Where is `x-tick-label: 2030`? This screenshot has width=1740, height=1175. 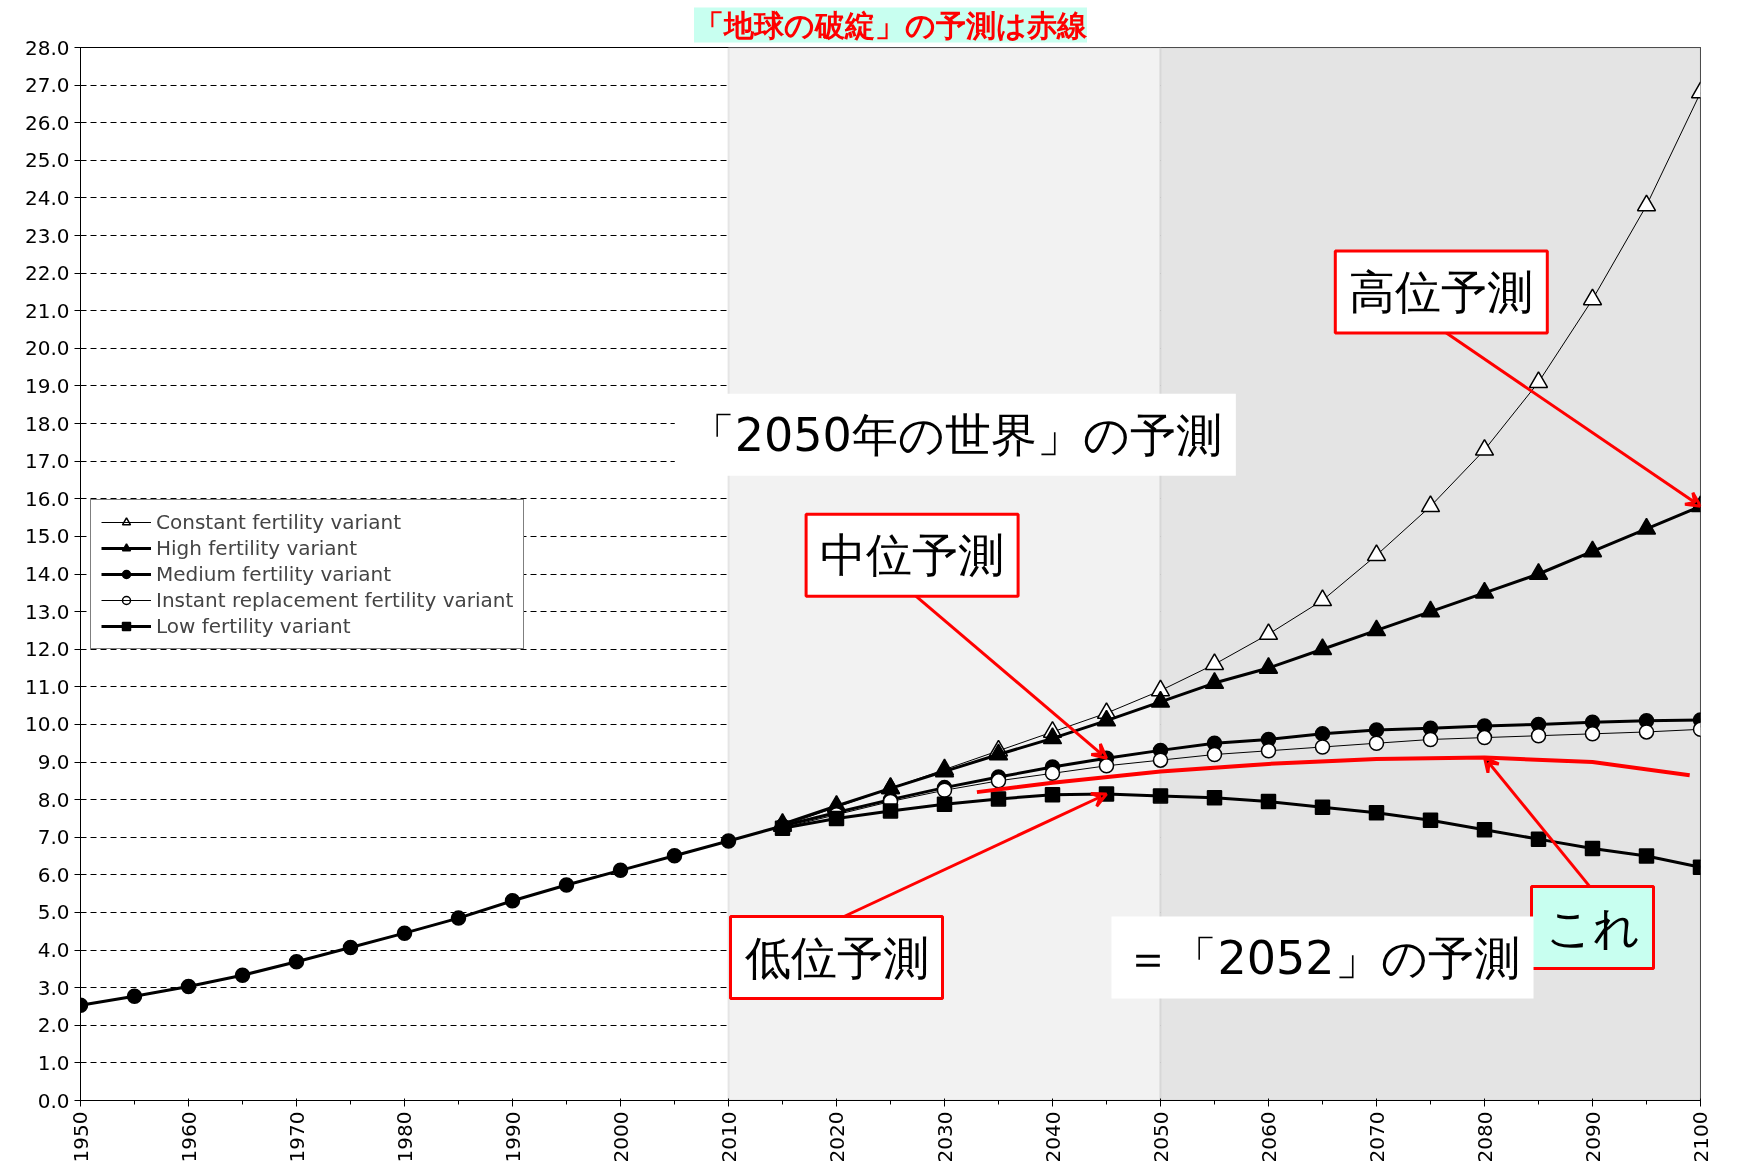 x-tick-label: 2030 is located at coordinates (944, 1137).